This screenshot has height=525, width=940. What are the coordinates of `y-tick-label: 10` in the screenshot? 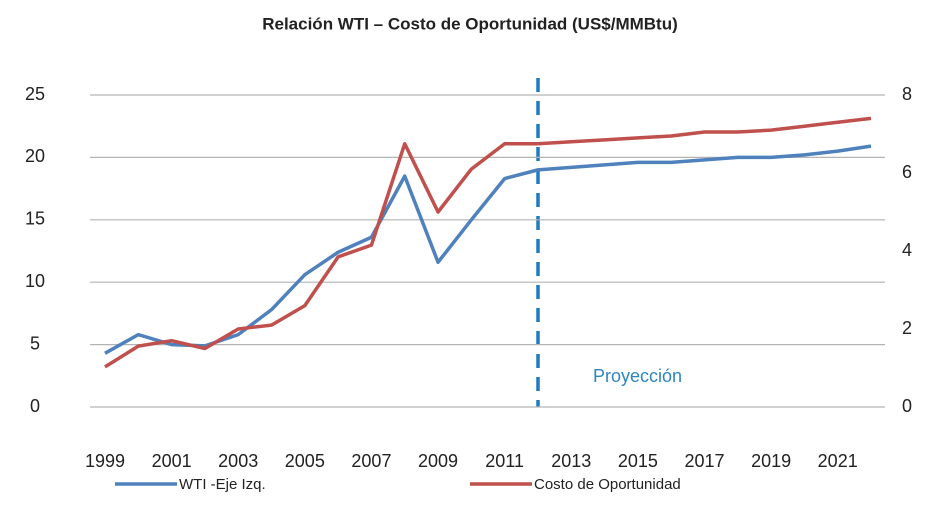 It's located at (35, 281).